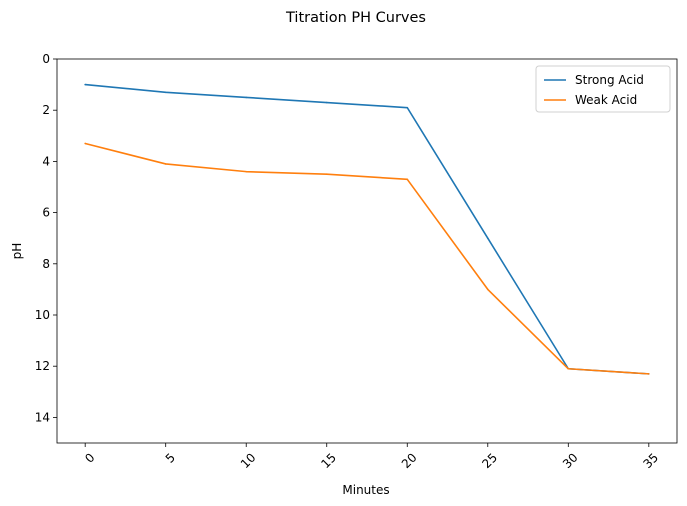  I want to click on y-axis: 0 2 4 6 8 10 12 14, so click(46, 238).